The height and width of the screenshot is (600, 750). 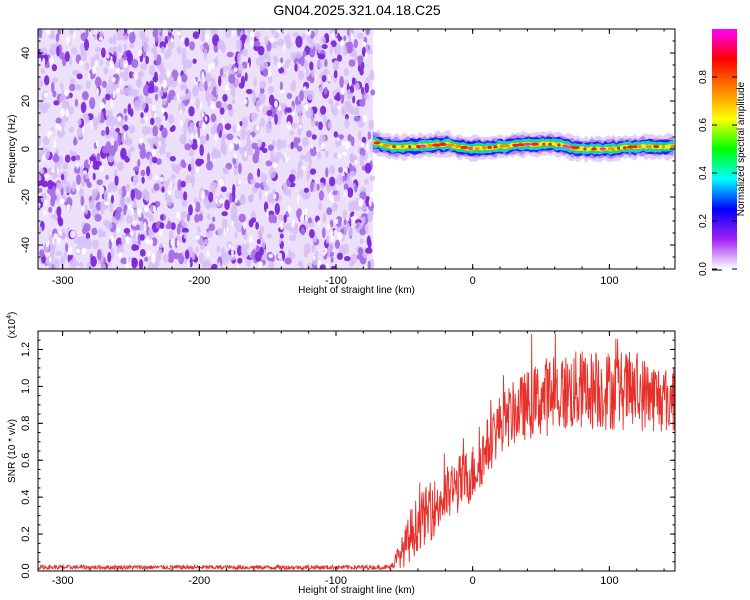 What do you see at coordinates (356, 590) in the screenshot?
I see `x-axis-label: Height of straight line (km)` at bounding box center [356, 590].